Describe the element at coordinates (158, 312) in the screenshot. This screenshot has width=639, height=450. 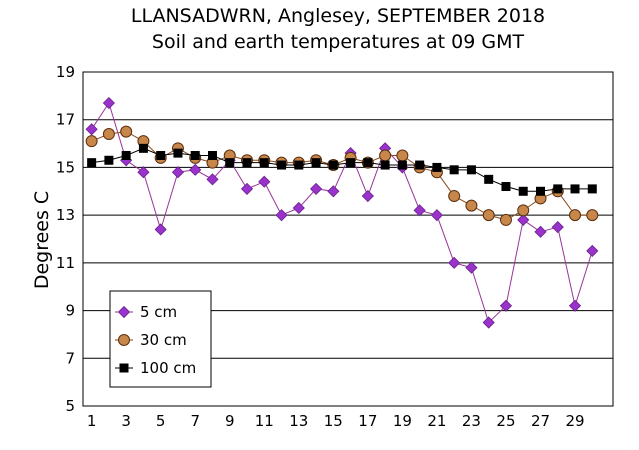
I see `legend-label-5-cm: 5 cm` at that location.